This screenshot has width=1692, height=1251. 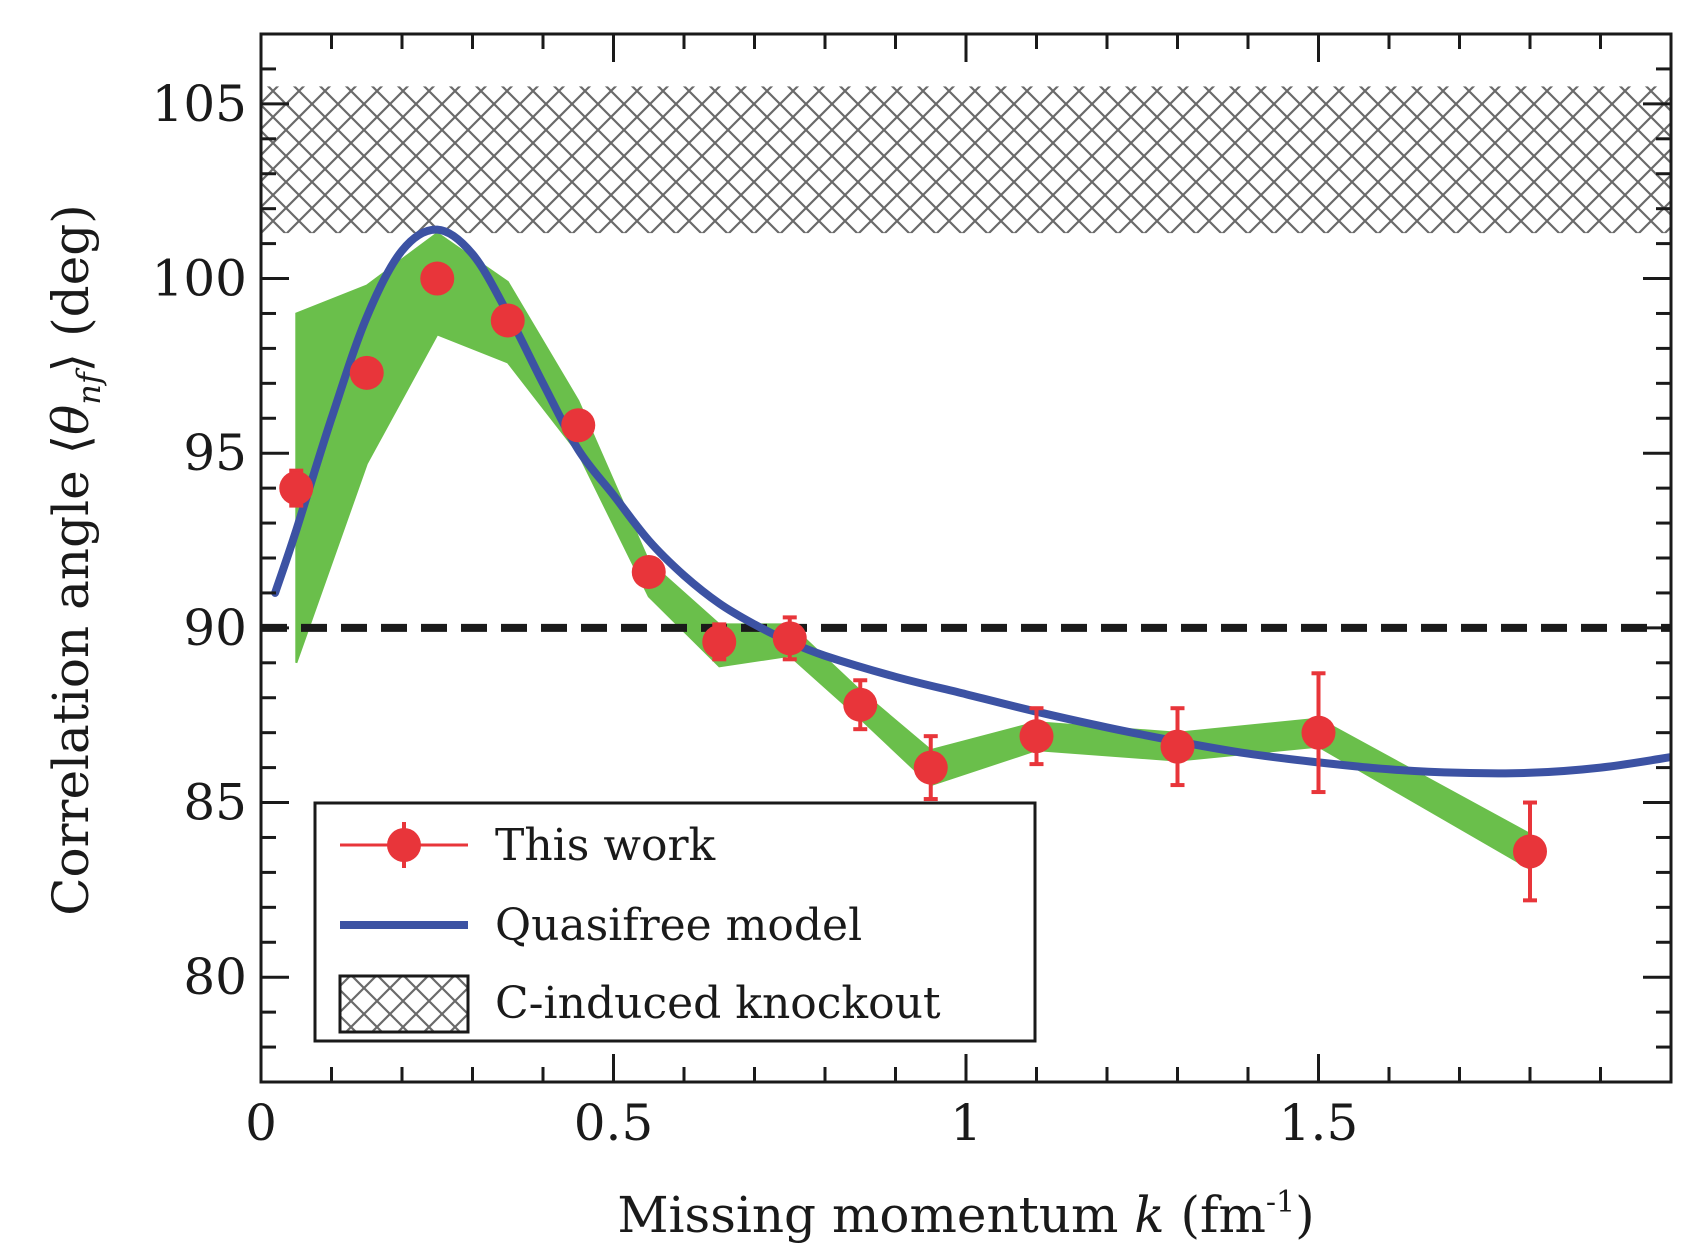 What do you see at coordinates (199, 540) in the screenshot?
I see `y-tick-labels: 80 85 90 95 100 105` at bounding box center [199, 540].